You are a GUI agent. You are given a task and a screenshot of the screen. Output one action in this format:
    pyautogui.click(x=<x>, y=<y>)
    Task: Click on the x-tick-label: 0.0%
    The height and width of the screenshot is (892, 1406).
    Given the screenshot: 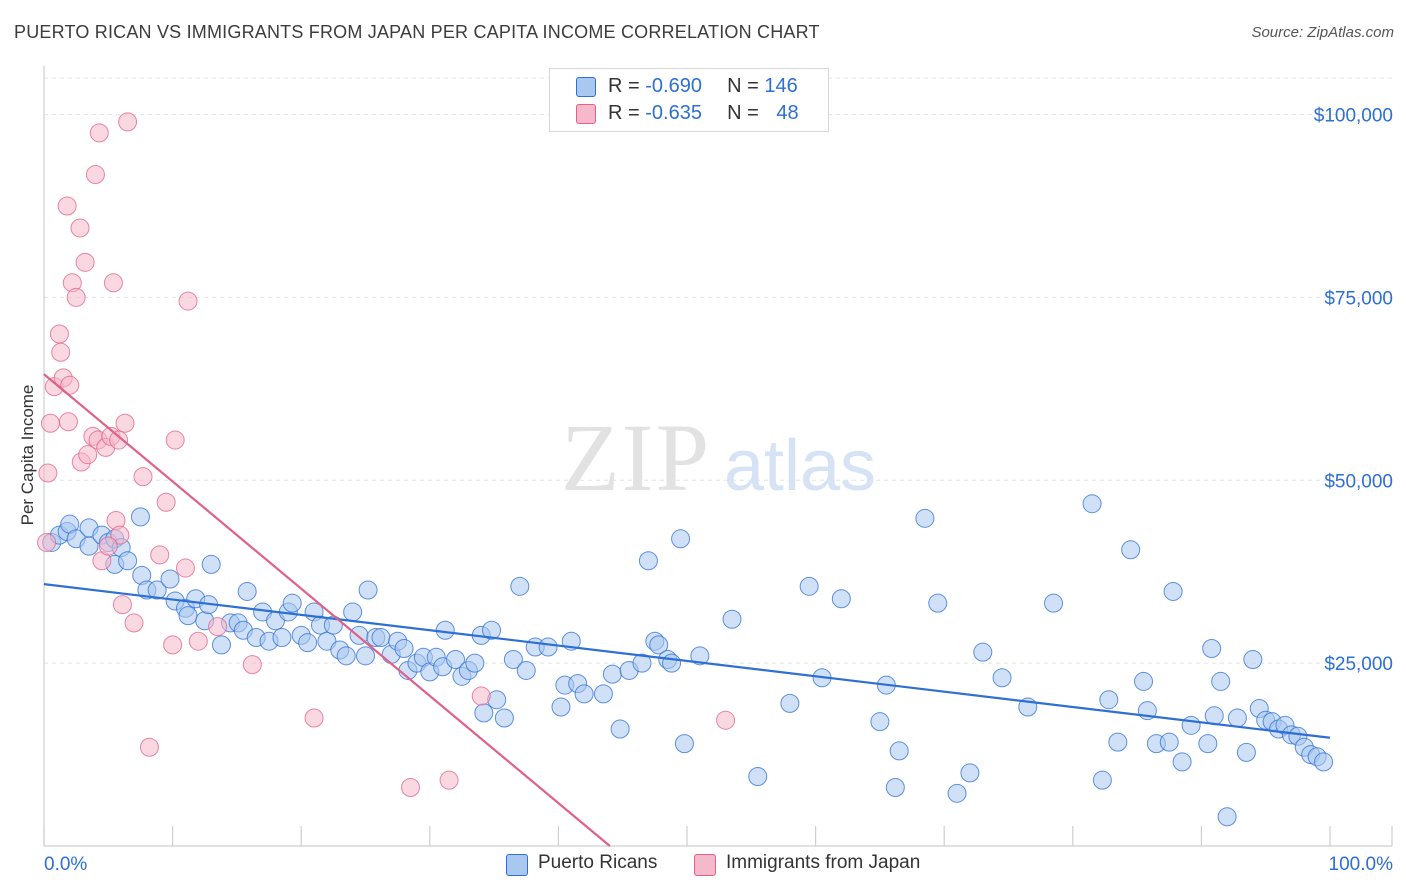 What is the action you would take?
    pyautogui.click(x=65, y=864)
    